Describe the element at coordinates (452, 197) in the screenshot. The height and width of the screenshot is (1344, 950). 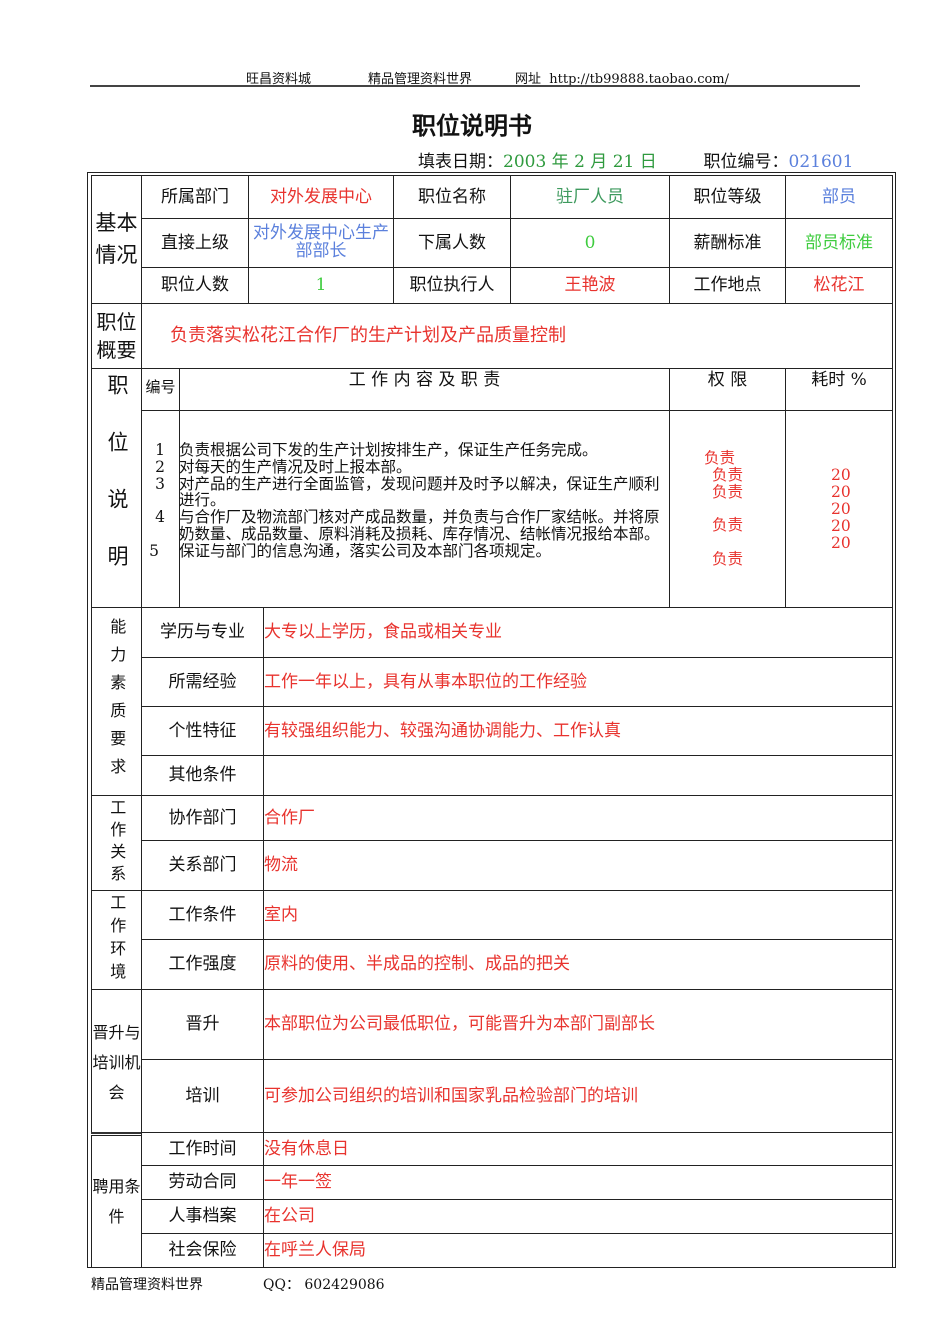
I see `pos-label: 职位名称` at that location.